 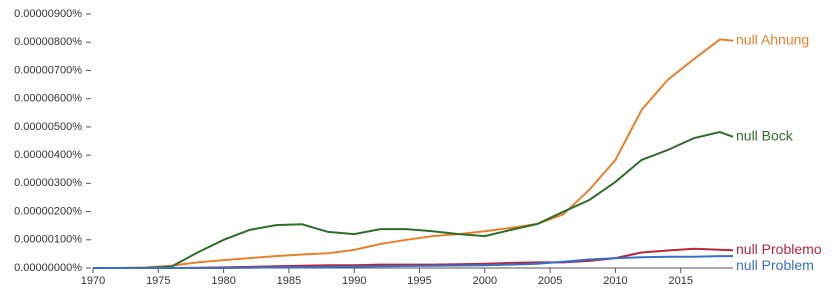 What do you see at coordinates (48, 127) in the screenshot?
I see `y-tick-label: 0.00000500%` at bounding box center [48, 127].